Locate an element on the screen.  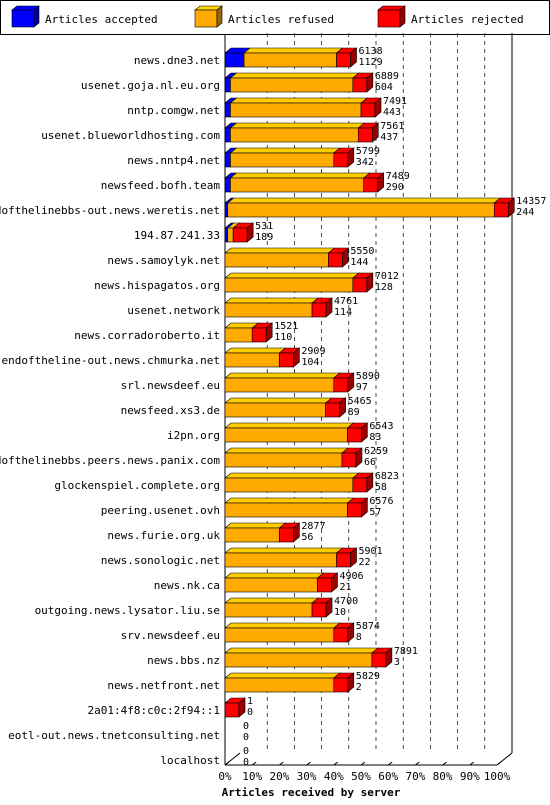
value-second-label: 3 is located at coordinates (397, 662).